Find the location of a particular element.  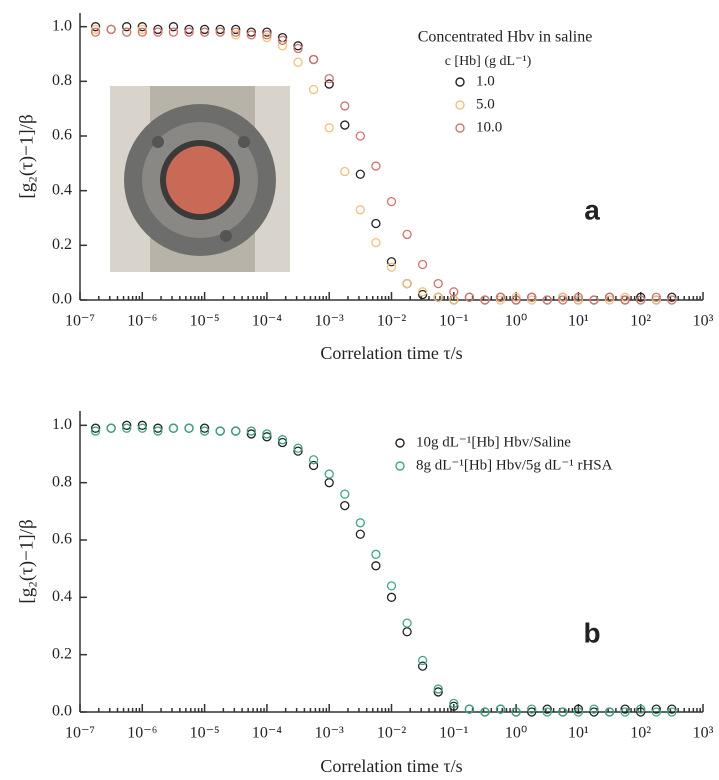

y-tick-label: 0.8 is located at coordinates (62, 80).